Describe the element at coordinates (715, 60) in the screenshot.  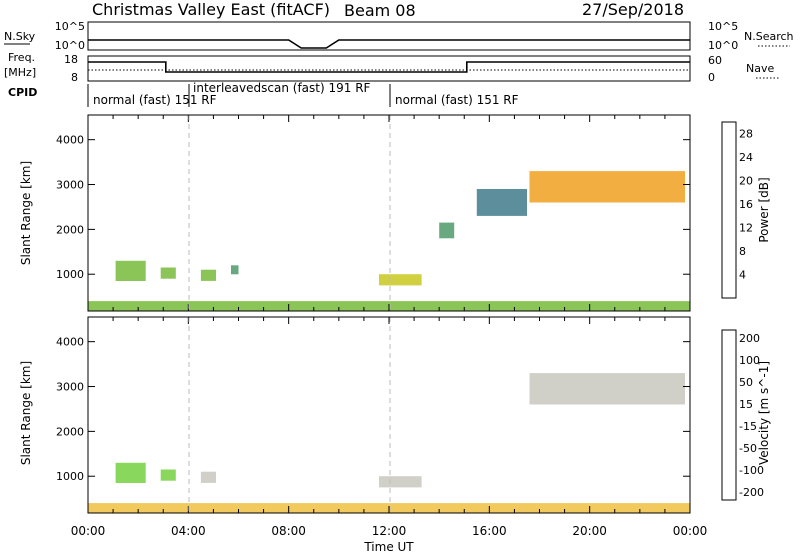
I see `nave-right-tick-top: 60` at that location.